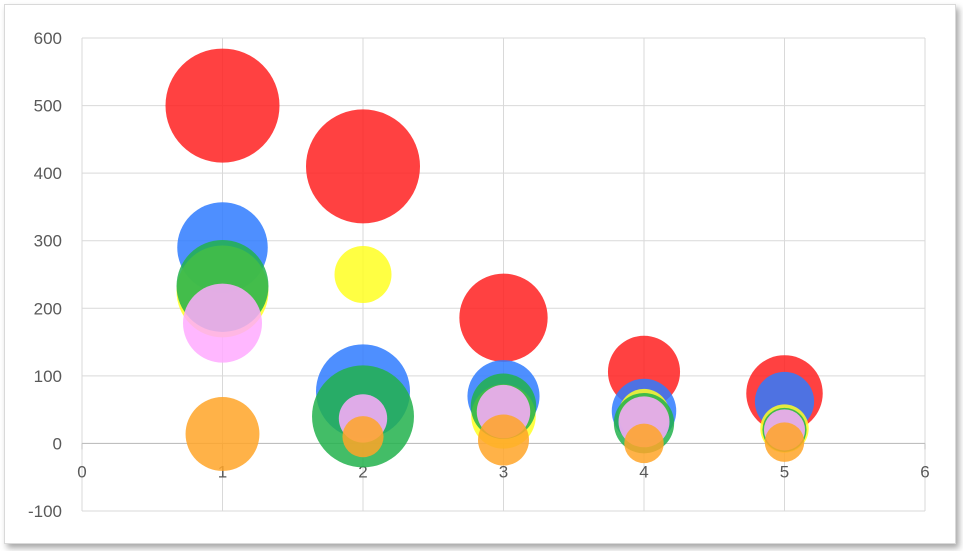  I want to click on x-tick-labels: 0 1 2 3 4 5 6, so click(503, 471).